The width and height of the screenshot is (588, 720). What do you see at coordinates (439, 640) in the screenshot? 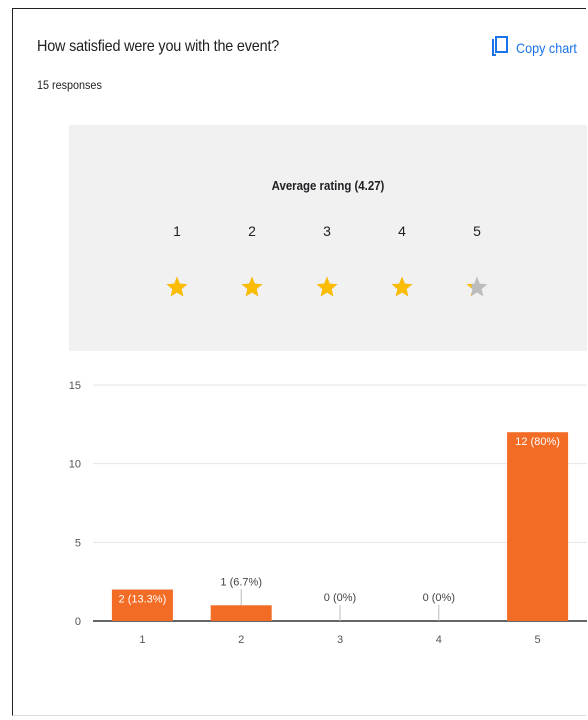
I see `x-tick-label: 4` at bounding box center [439, 640].